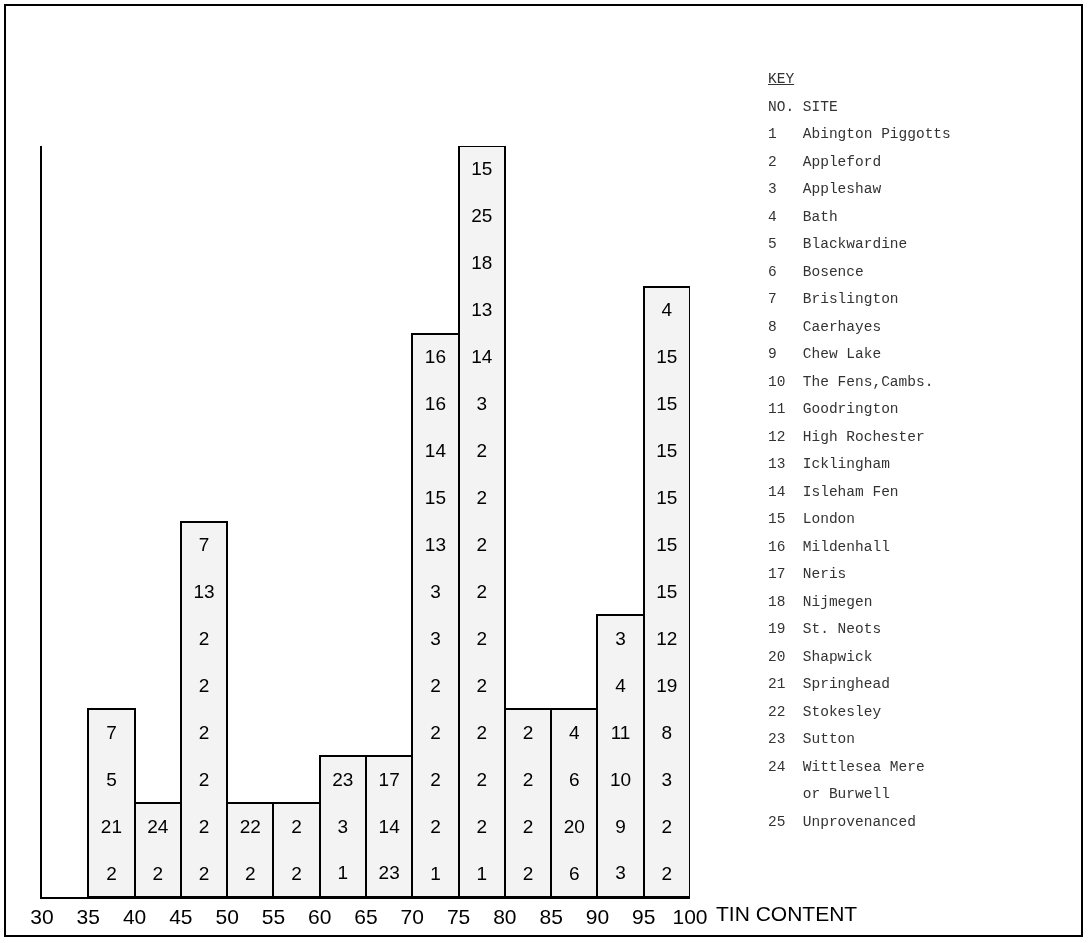  What do you see at coordinates (803, 107) in the screenshot?
I see `text: NO. SITE` at bounding box center [803, 107].